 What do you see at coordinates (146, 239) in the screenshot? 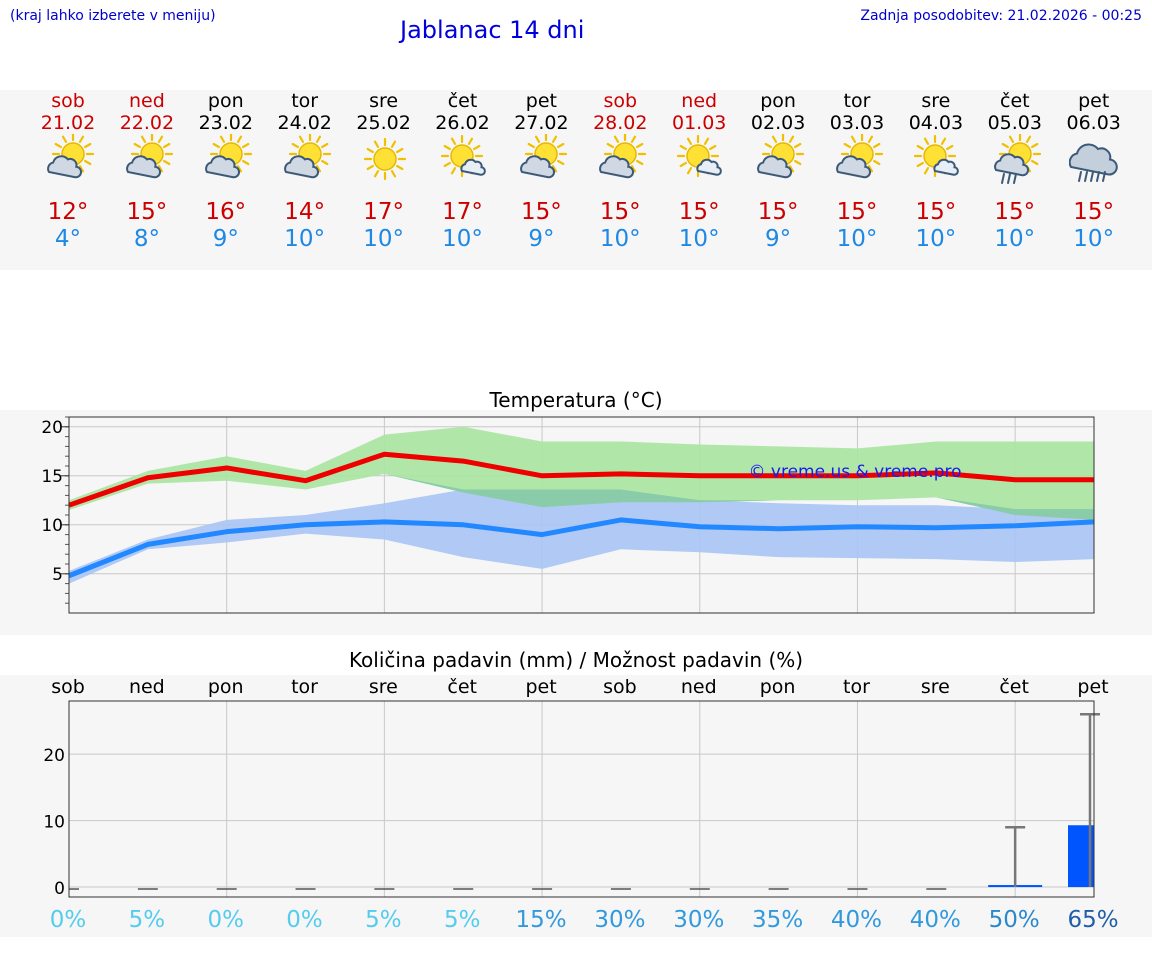
I see `min-temperature: 8°` at bounding box center [146, 239].